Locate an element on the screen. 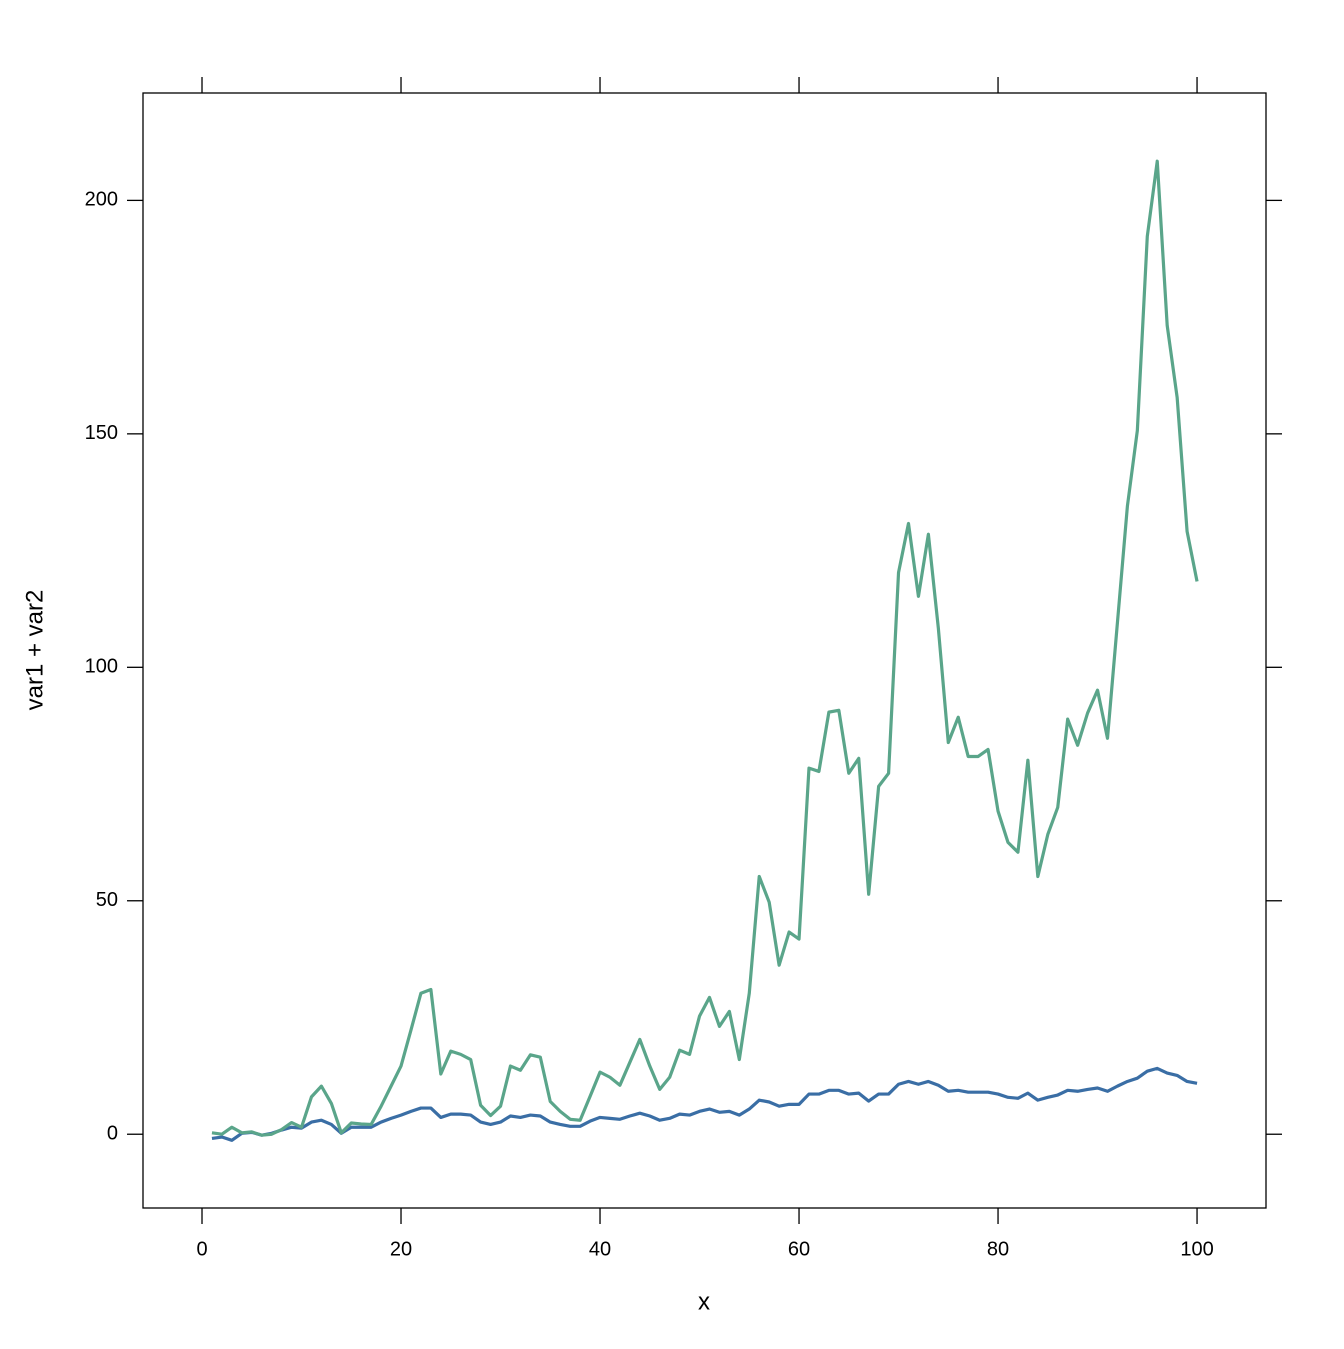  x-tick-label: 40 is located at coordinates (600, 1249).